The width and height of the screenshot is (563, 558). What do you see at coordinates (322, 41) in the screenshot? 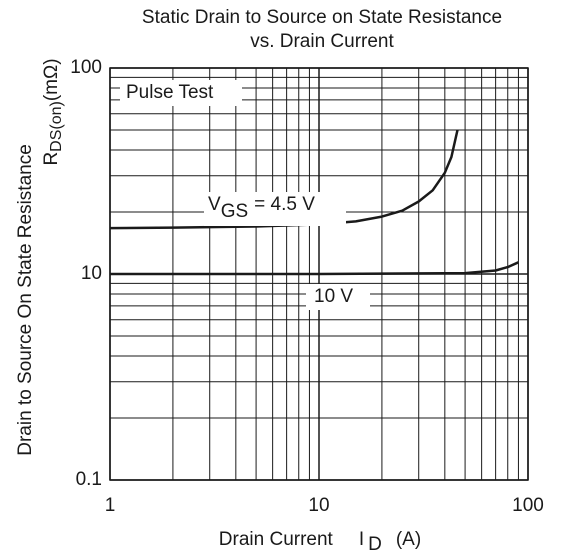
I see `chart-title: vs. Drain Current` at bounding box center [322, 41].